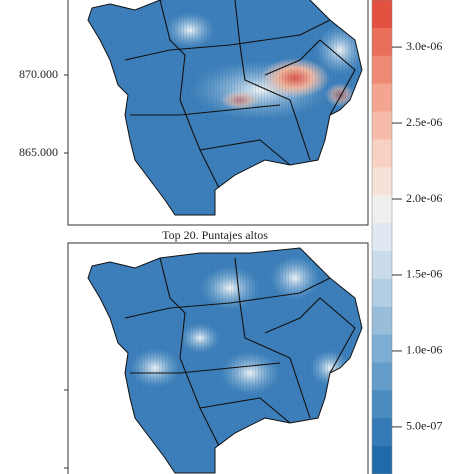 Image resolution: width=474 pixels, height=474 pixels. Describe the element at coordinates (424, 274) in the screenshot. I see `colorbar-tick-label: 1.5e-06` at that location.